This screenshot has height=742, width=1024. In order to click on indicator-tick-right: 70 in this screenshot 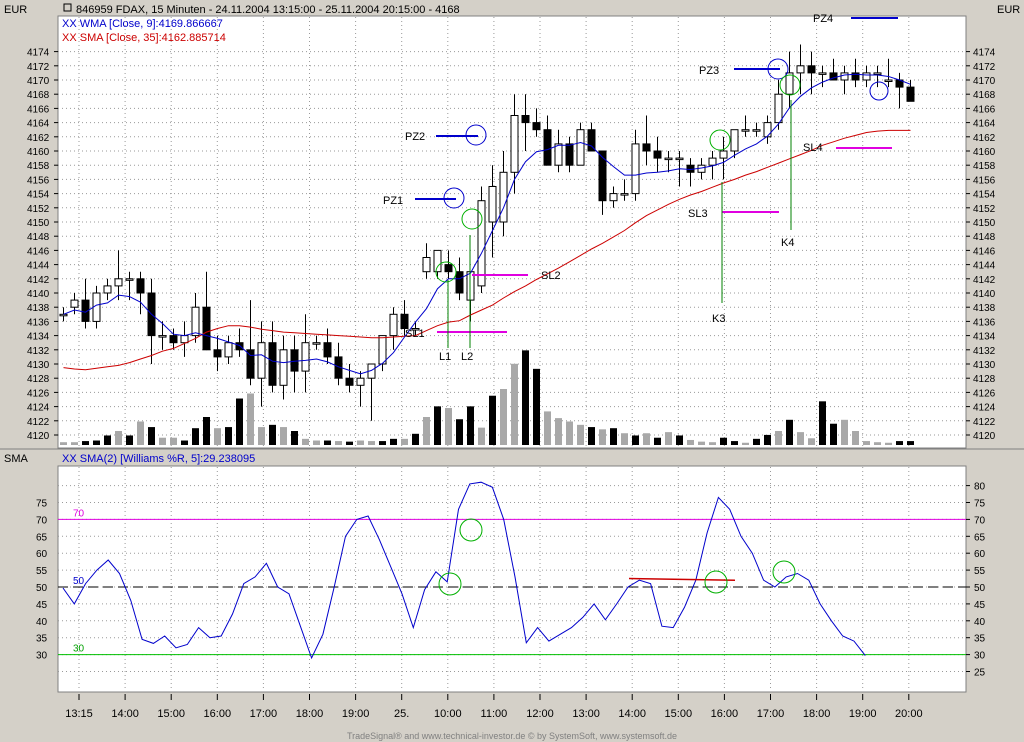, I will do `click(980, 520)`.